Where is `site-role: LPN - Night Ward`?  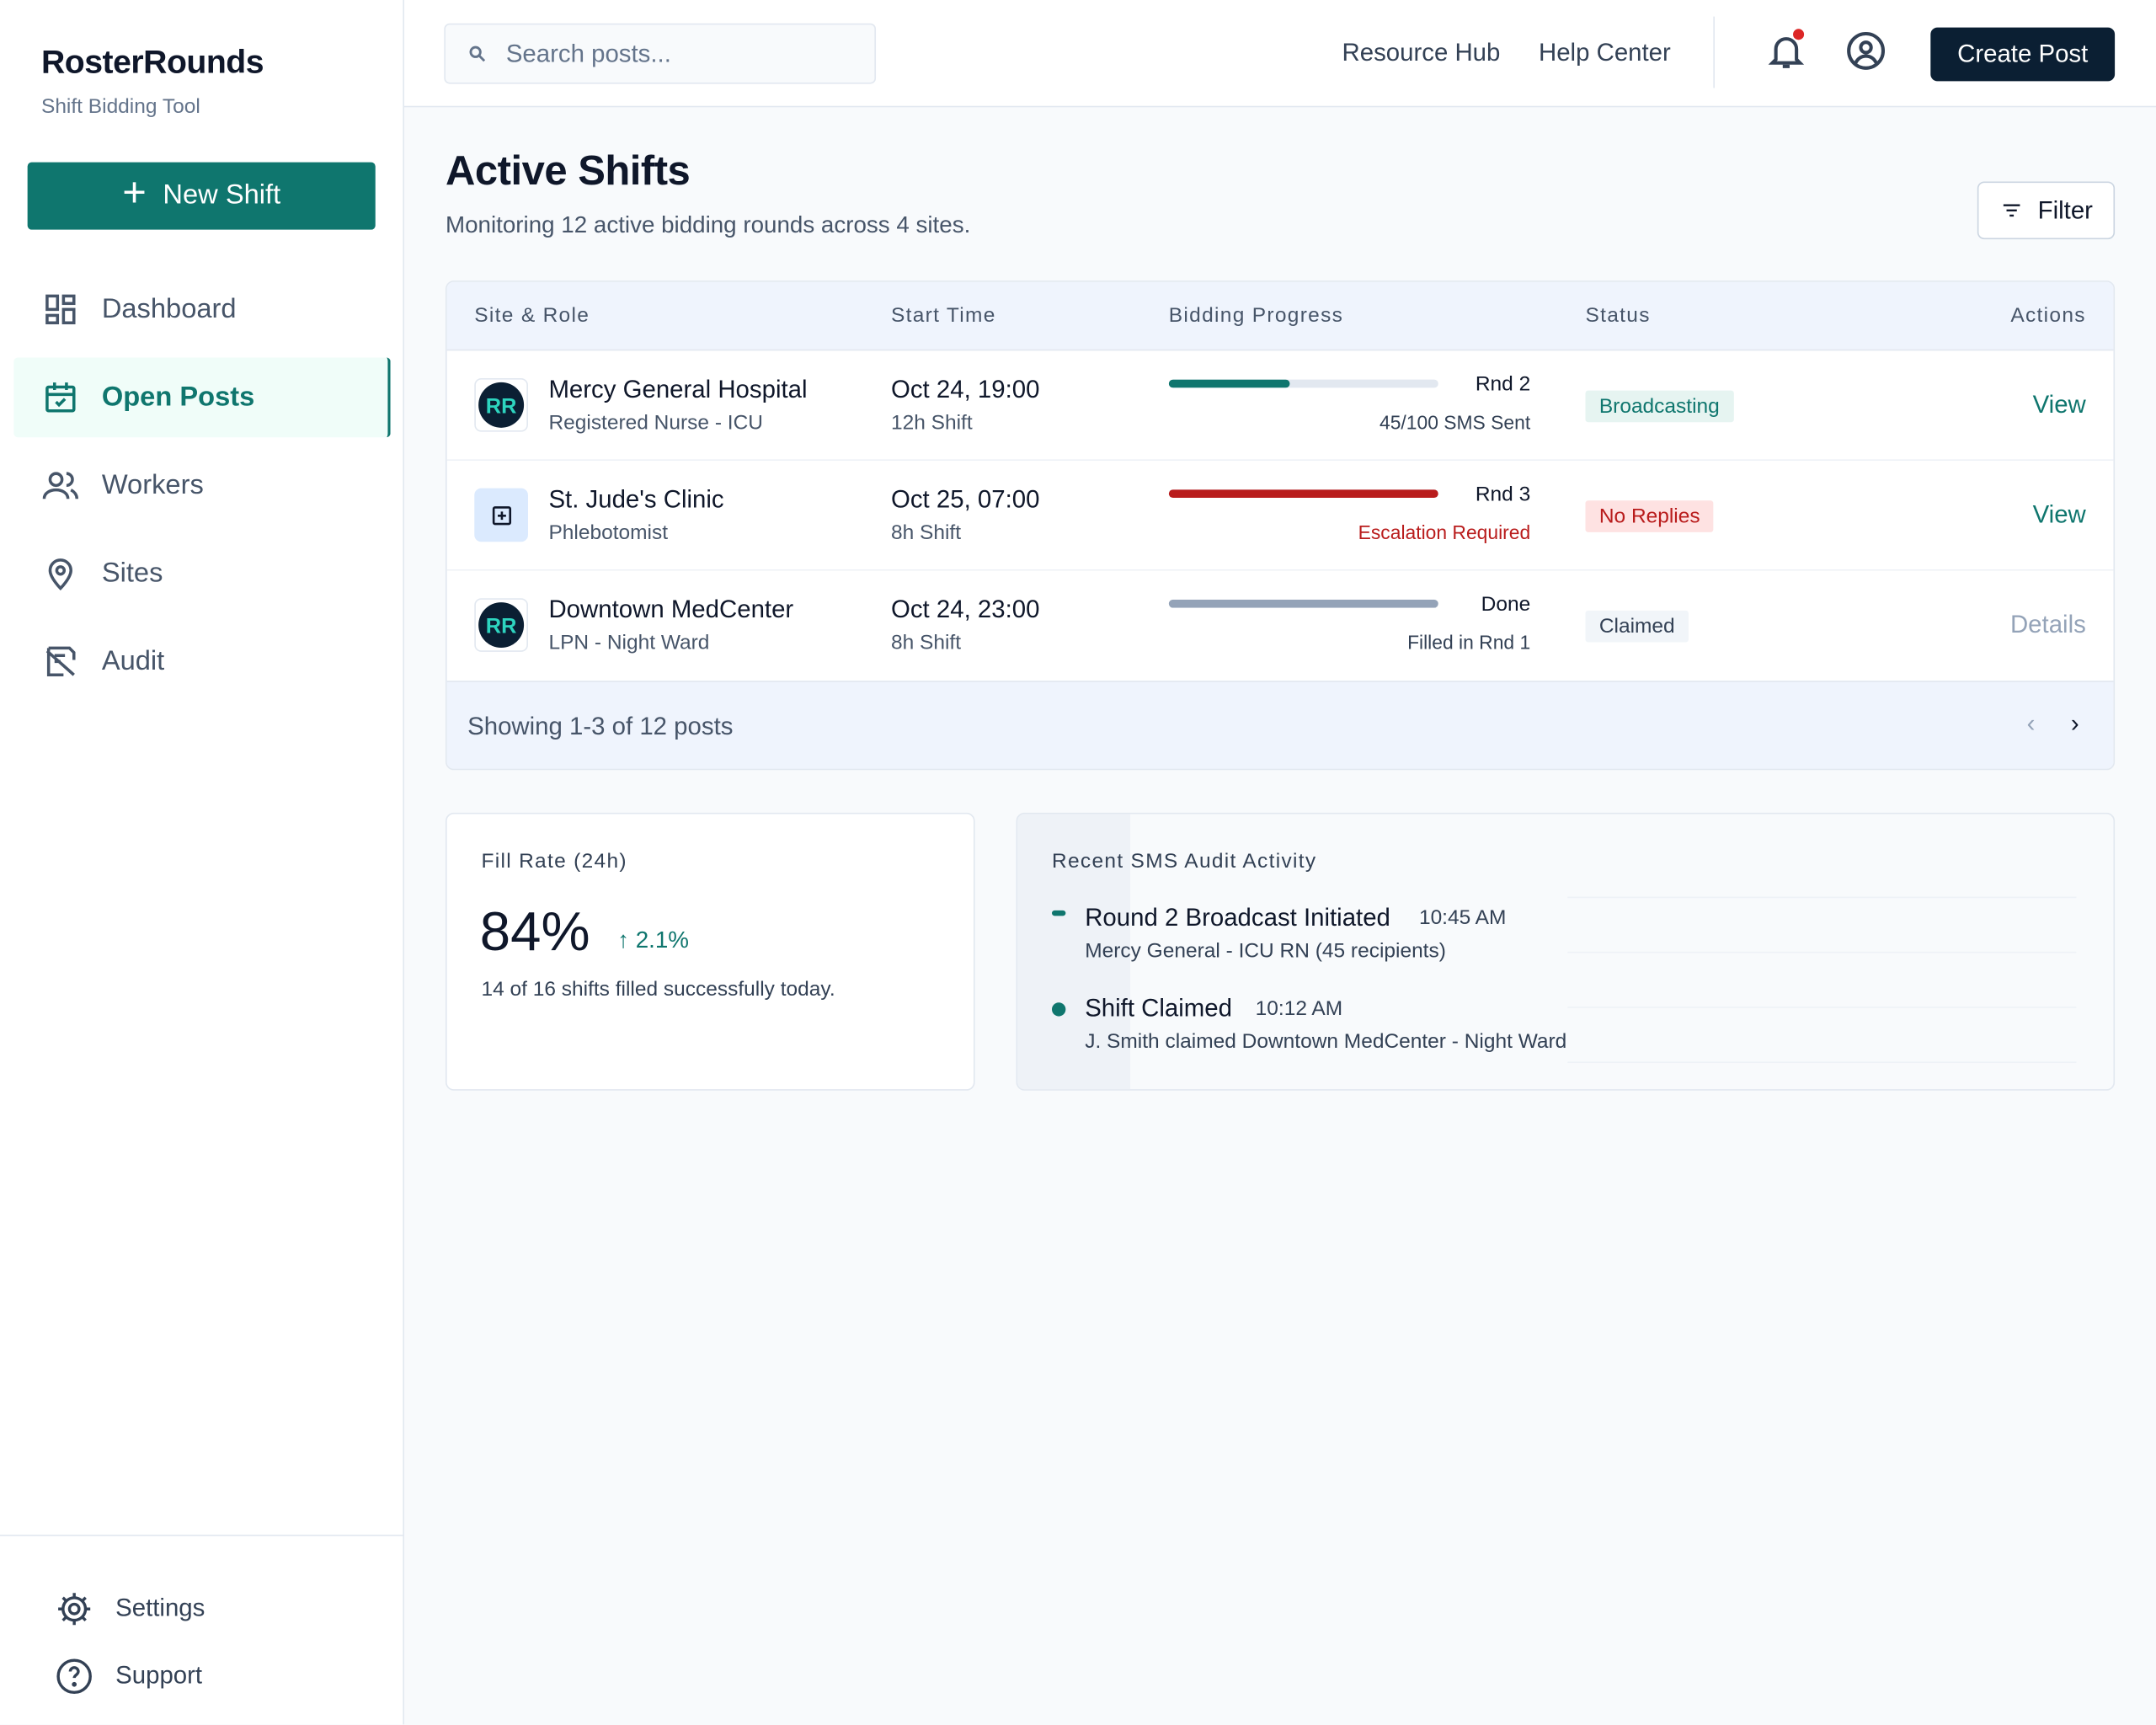 site-role: LPN - Night Ward is located at coordinates (629, 643).